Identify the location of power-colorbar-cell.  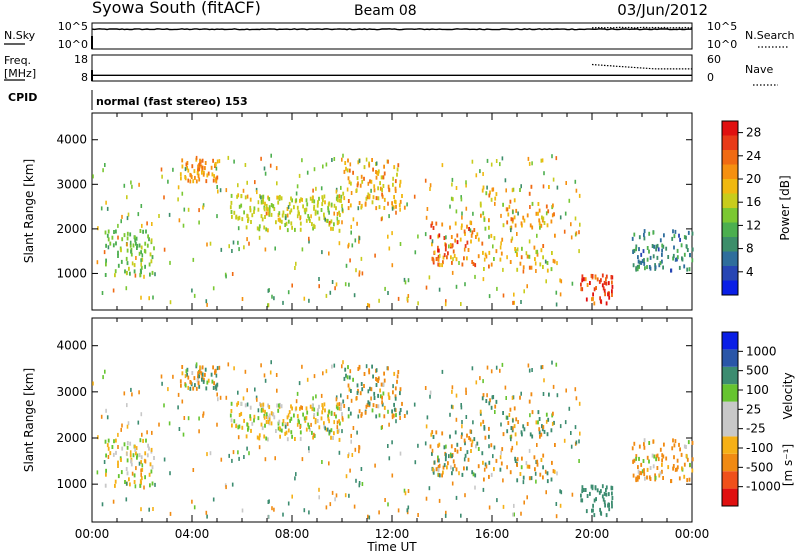
(730, 215).